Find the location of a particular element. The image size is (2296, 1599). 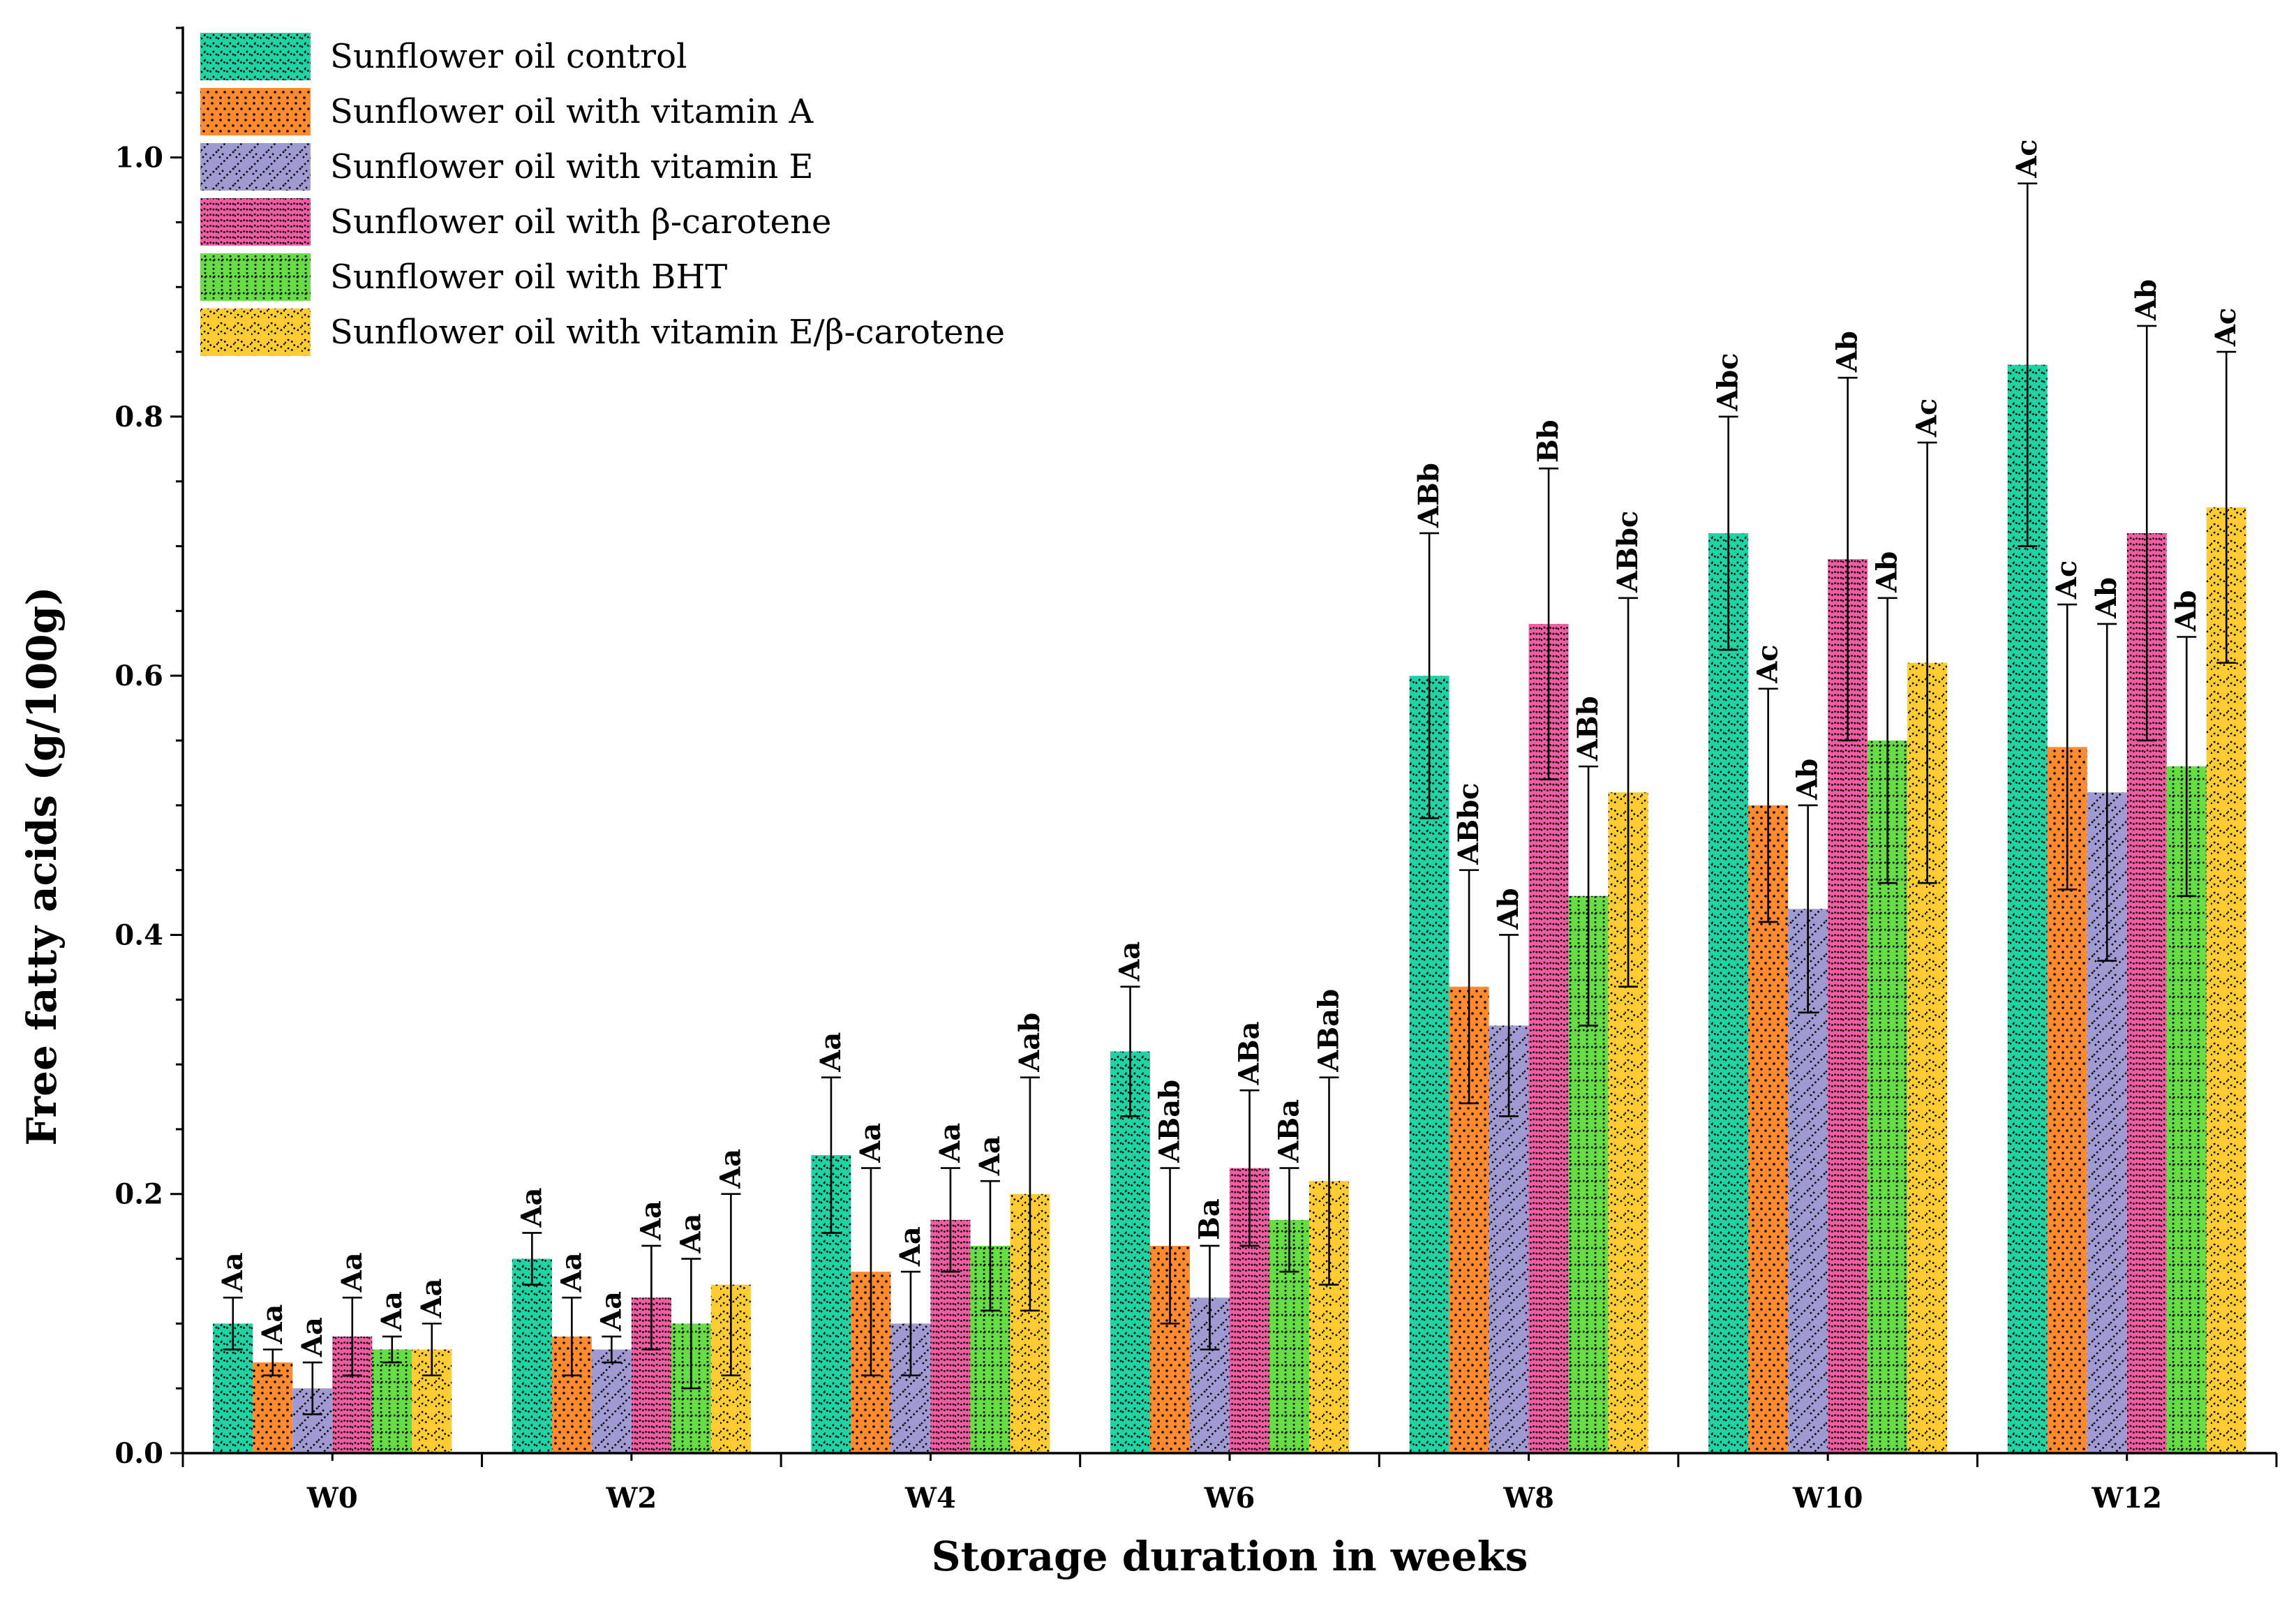

x-tick-label: W12 is located at coordinates (2126, 1499).